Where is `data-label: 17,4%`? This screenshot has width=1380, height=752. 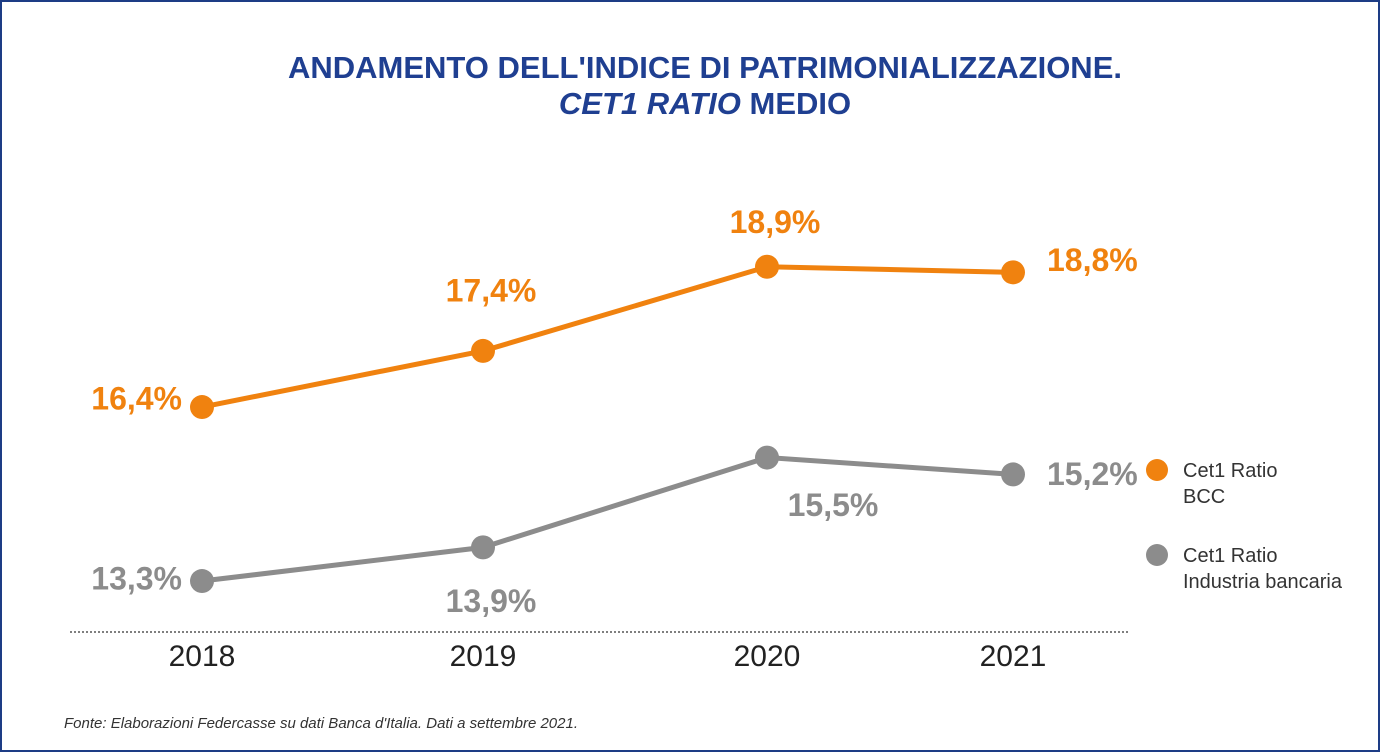
data-label: 17,4% is located at coordinates (491, 290).